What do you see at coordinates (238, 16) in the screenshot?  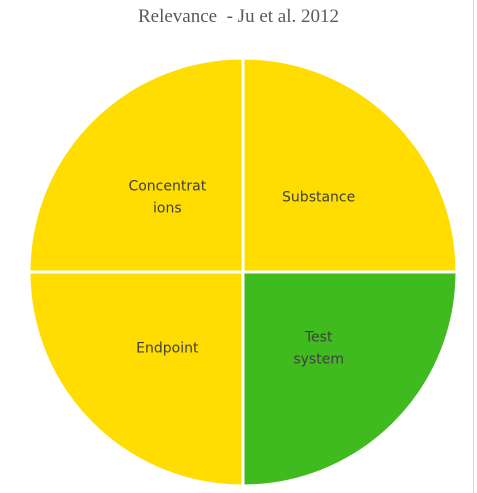 I see `chart-title: Relevance - Ju et al. 2012` at bounding box center [238, 16].